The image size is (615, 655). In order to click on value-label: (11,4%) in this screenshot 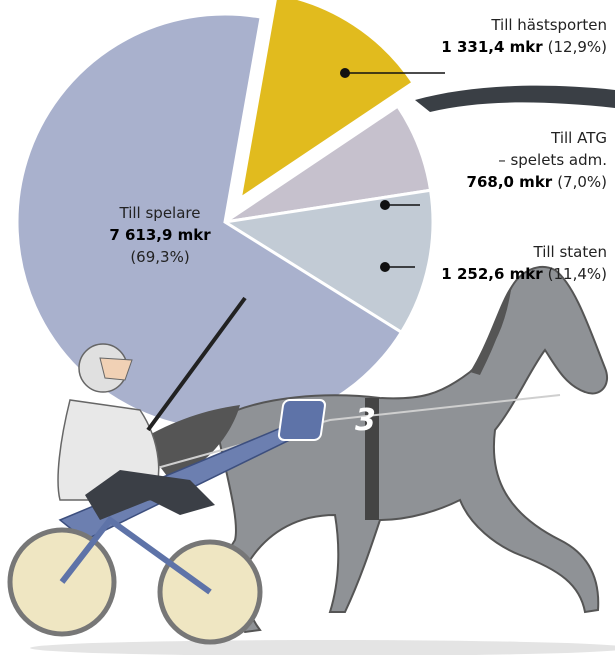, I will do `click(577, 274)`.